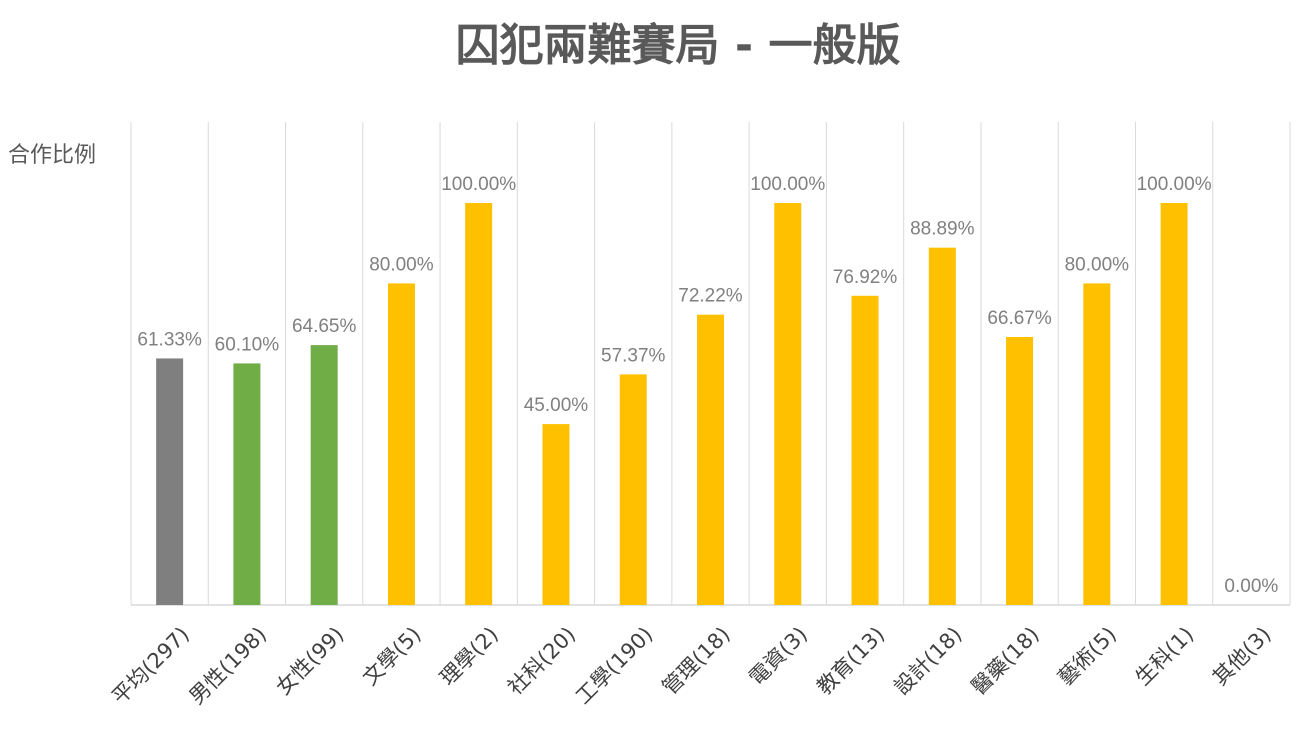 The width and height of the screenshot is (1310, 740). What do you see at coordinates (678, 45) in the screenshot?
I see `chart-title: 囚犯兩難賽局 - 一般版` at bounding box center [678, 45].